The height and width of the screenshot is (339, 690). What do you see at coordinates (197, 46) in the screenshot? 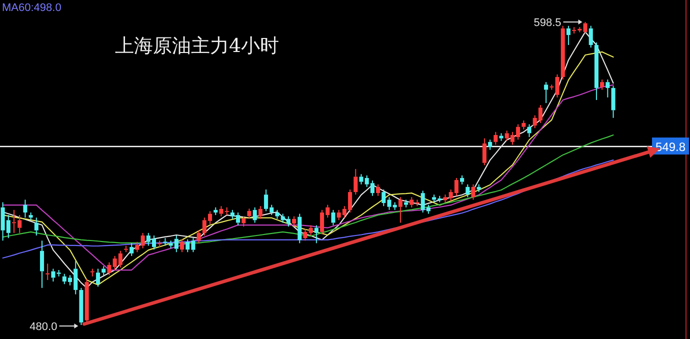
I see `text: 上海原油主力4小时` at bounding box center [197, 46].